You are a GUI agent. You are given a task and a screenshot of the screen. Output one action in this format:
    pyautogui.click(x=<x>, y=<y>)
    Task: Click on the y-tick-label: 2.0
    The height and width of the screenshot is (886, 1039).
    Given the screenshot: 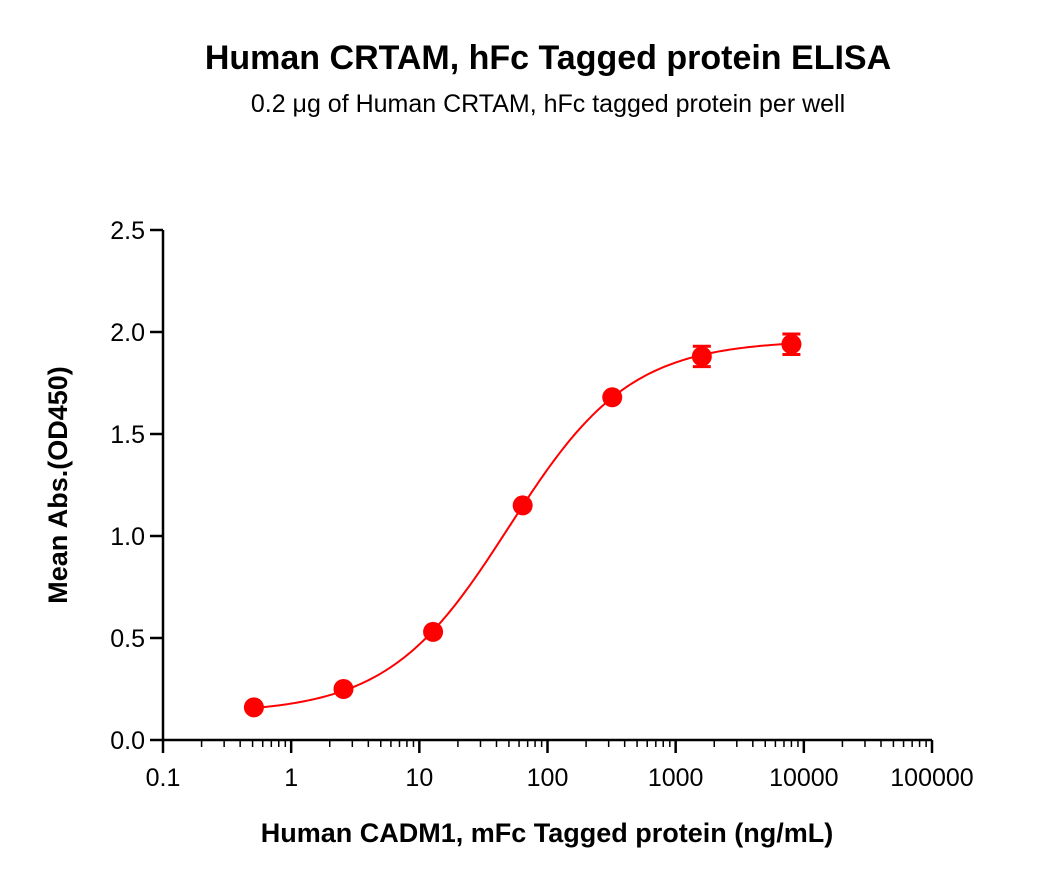 What is the action you would take?
    pyautogui.click(x=127, y=333)
    